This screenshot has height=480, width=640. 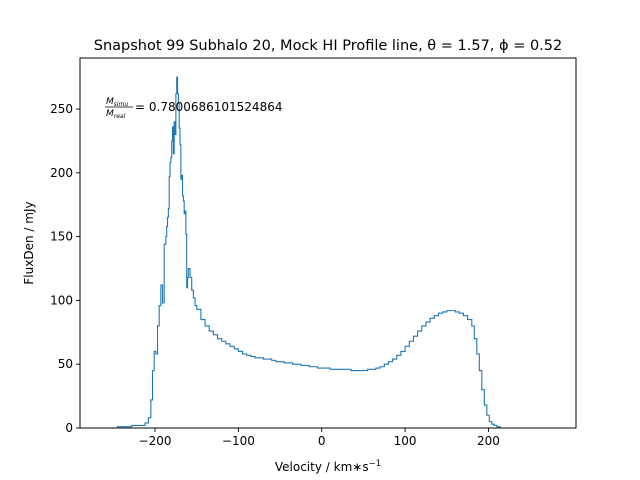 I want to click on x-axis-label: Velocity / km∗s−1, so click(x=328, y=466).